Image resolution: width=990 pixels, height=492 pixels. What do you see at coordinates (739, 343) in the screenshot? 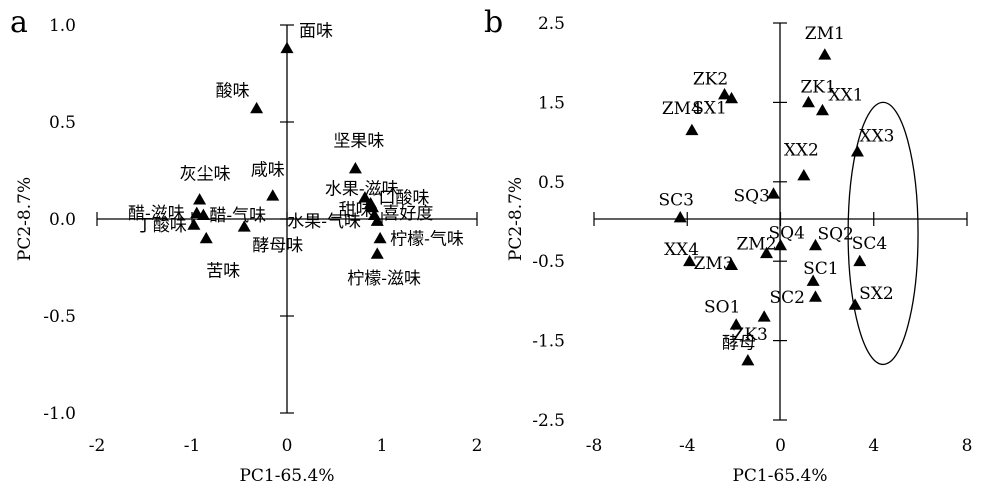
I see `data-point-label: 酵母` at bounding box center [739, 343].